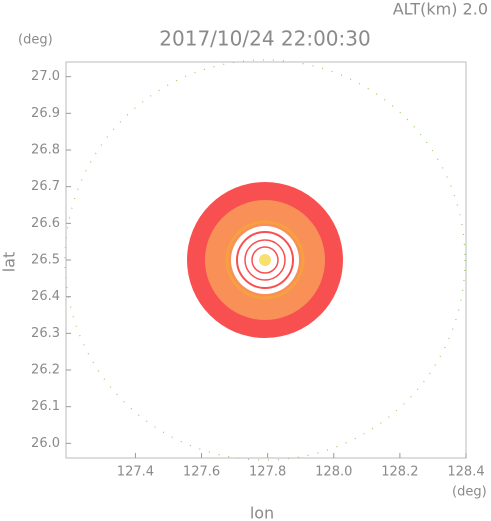 The width and height of the screenshot is (491, 521). I want to click on y-axis-label: lat, so click(9, 262).